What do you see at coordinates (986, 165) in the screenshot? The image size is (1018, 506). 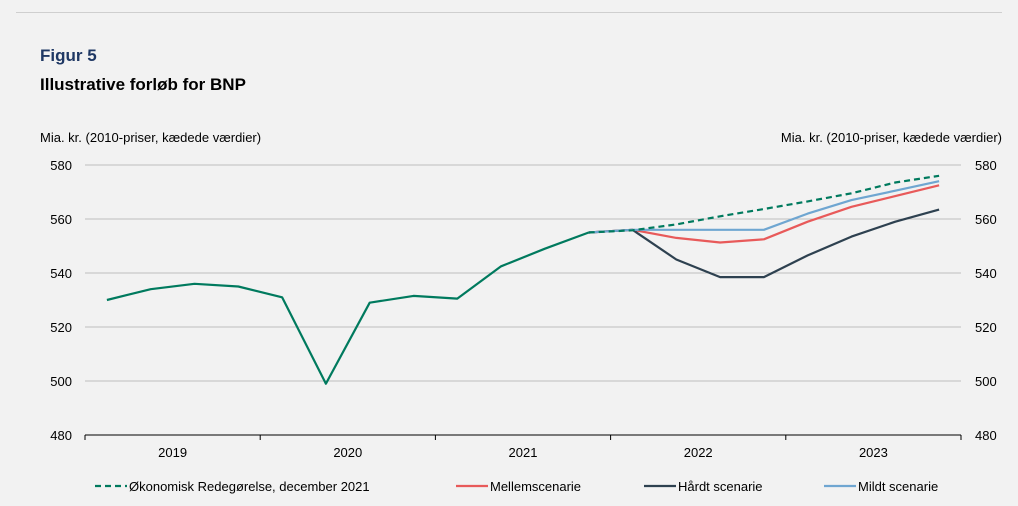 I see `y-tick-label-right: 580` at bounding box center [986, 165].